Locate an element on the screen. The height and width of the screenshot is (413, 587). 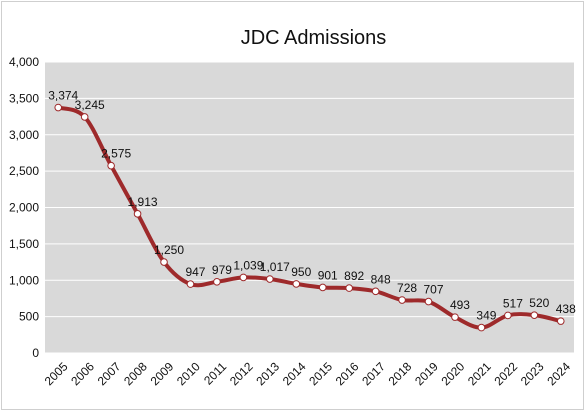
y-axis: 0 500 1,000 1,500 2,000 2,500 3,000 3,500 4,000 is located at coordinates (24, 207).